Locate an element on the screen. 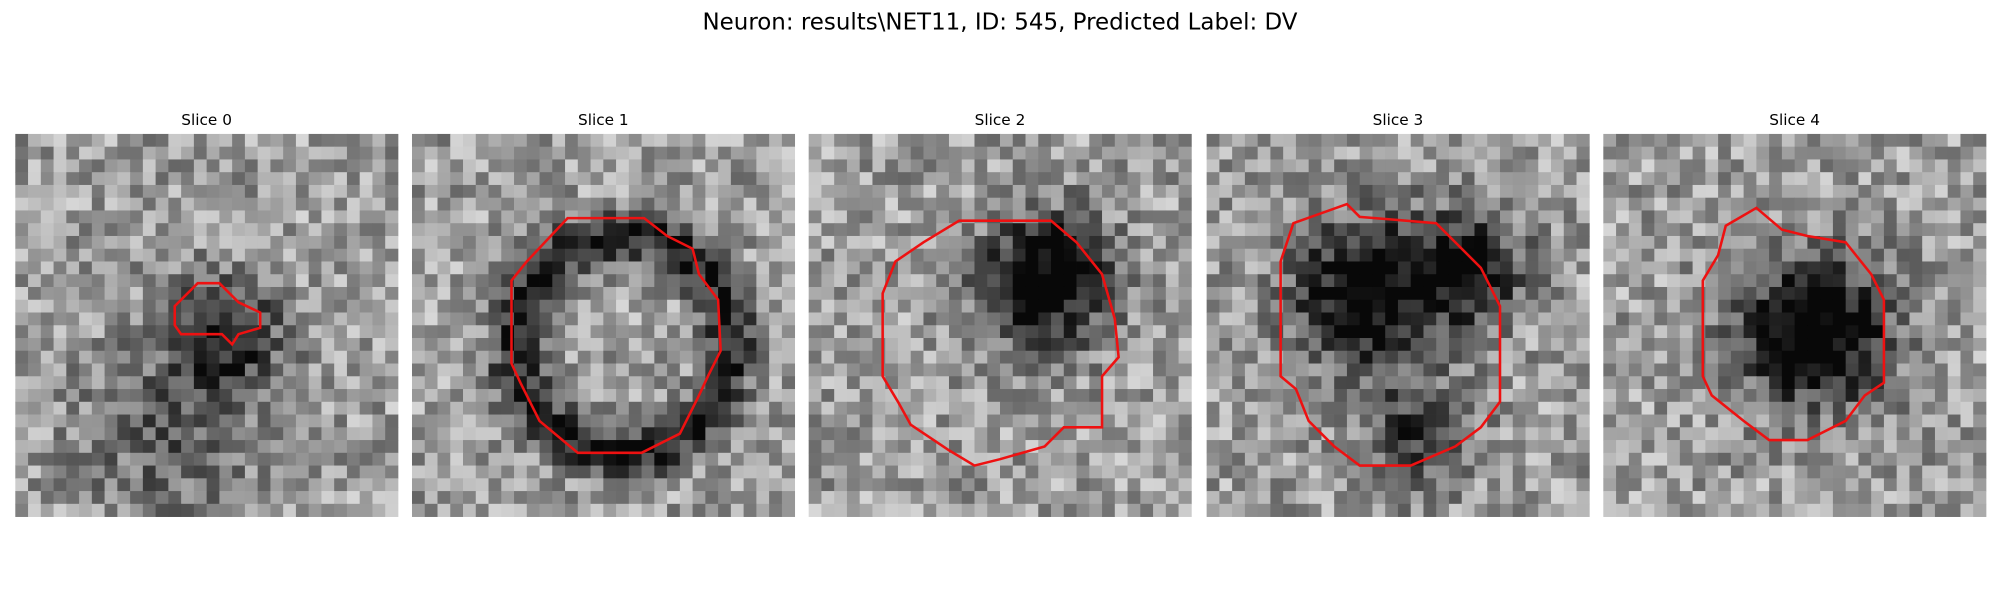  slice-title: Slice 2 is located at coordinates (1000, 120).